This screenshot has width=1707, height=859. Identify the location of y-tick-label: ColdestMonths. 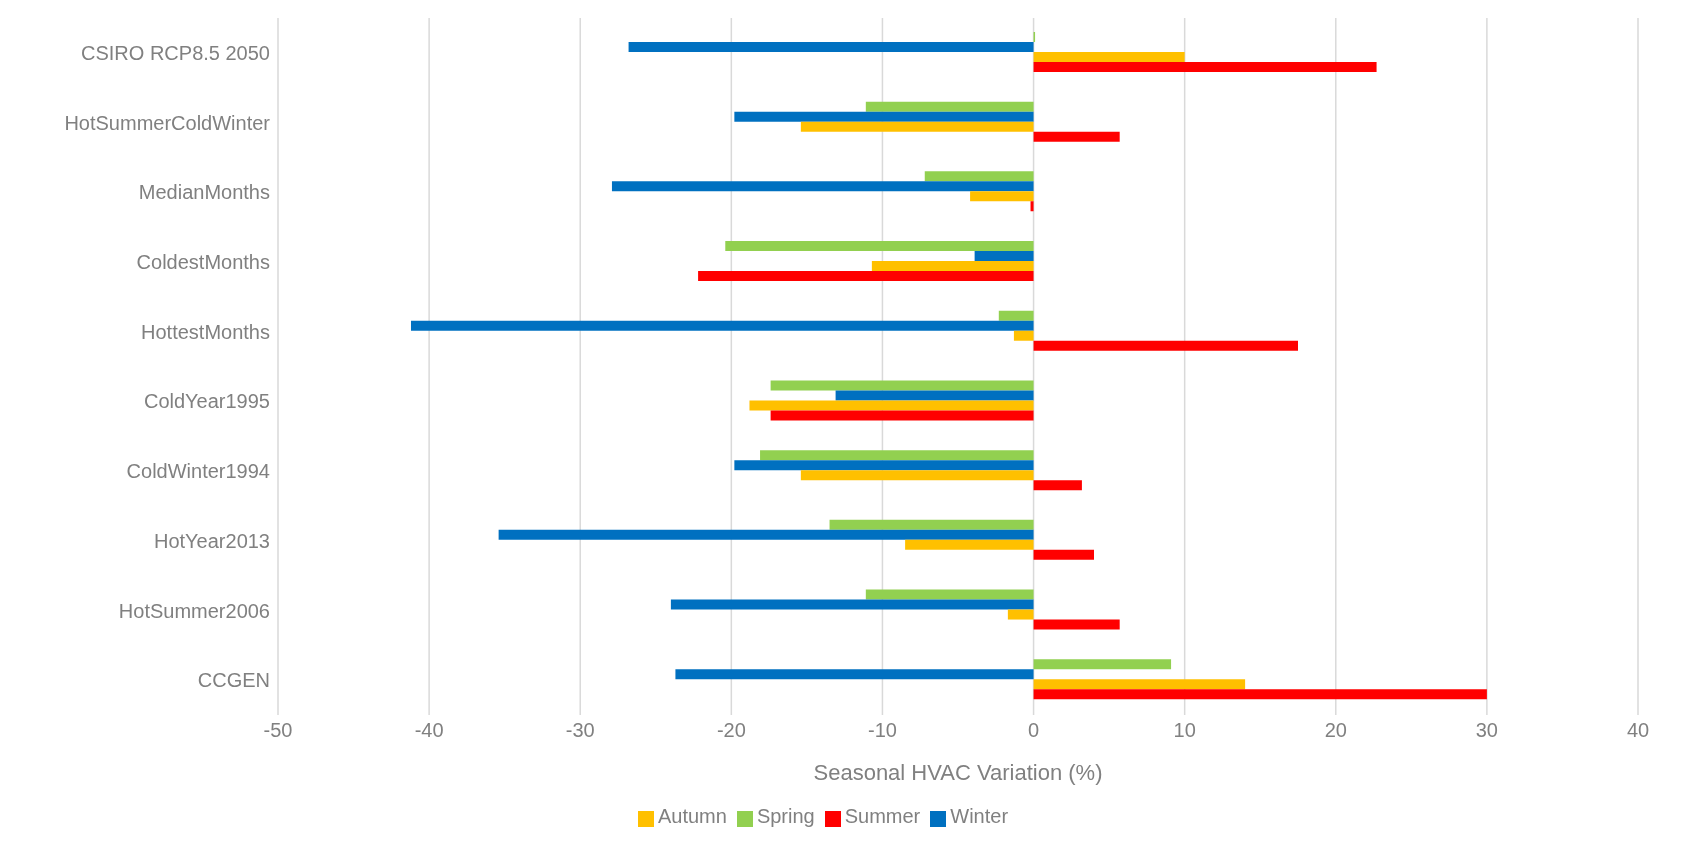
(203, 262).